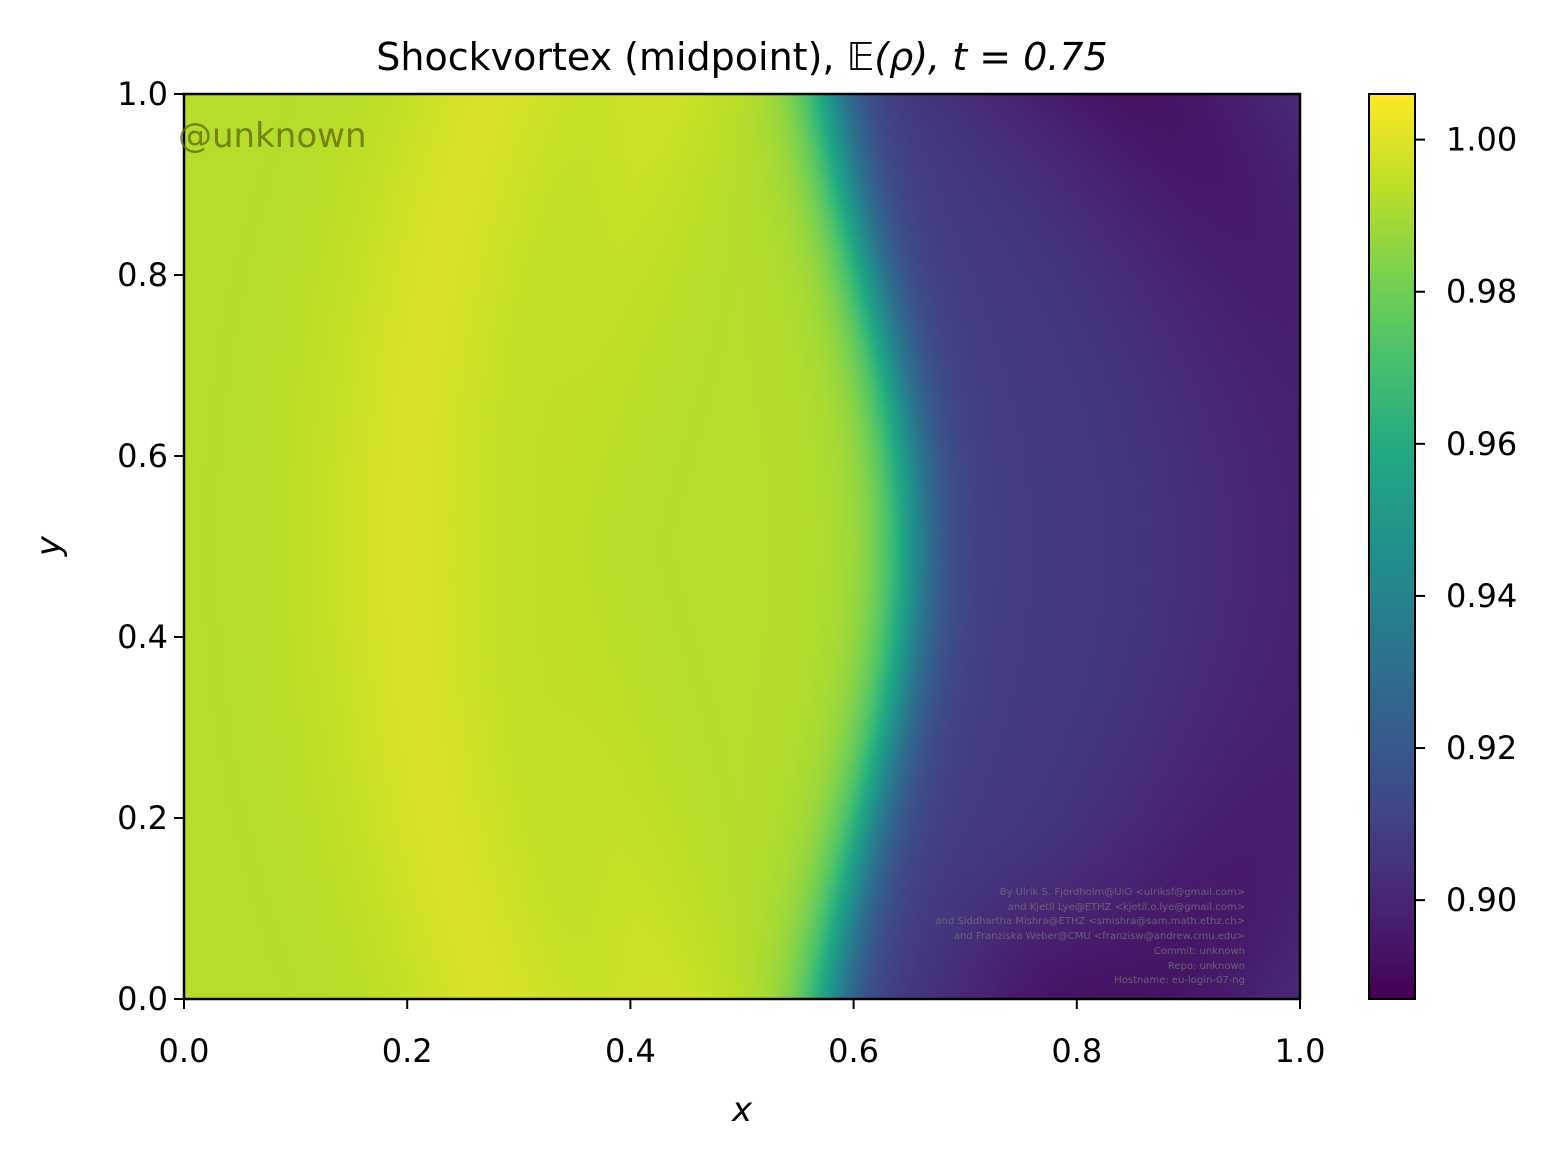 The image size is (1567, 1160). I want to click on colorbar-tick-label: 0.94, so click(1481, 596).